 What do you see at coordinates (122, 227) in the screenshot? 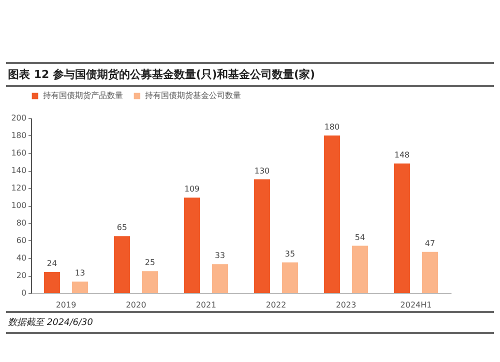
I see `data-label: 65` at bounding box center [122, 227].